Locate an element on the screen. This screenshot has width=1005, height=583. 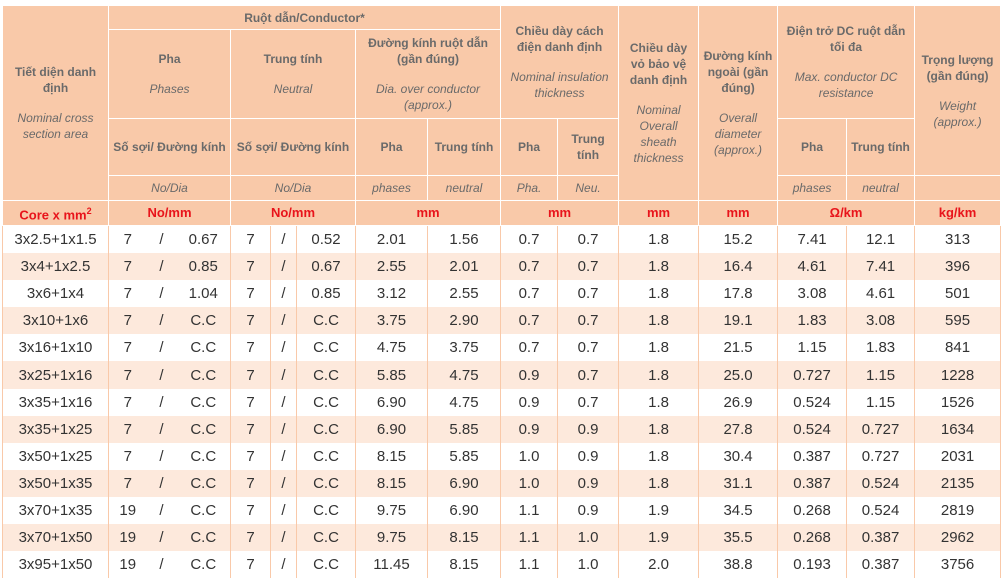
cell-size: 3x50+1x25 is located at coordinates (55, 456).